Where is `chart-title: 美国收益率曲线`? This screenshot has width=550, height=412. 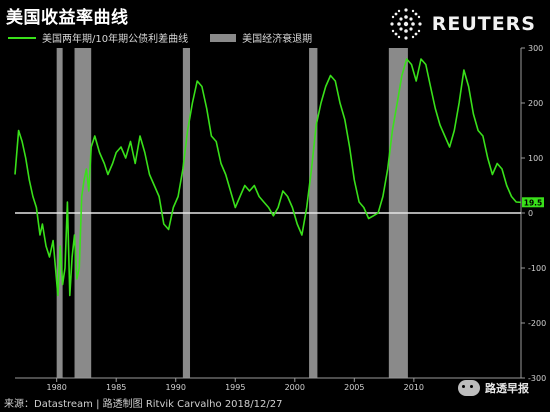
chart-title: 美国收益率曲线 is located at coordinates (67, 18).